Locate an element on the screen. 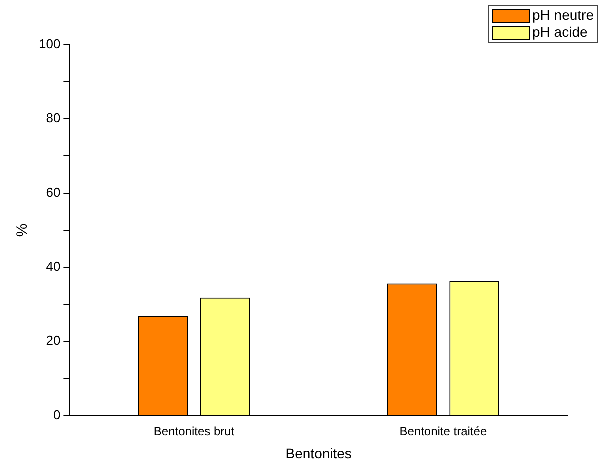  y-tick-label: 60 is located at coordinates (53, 192).